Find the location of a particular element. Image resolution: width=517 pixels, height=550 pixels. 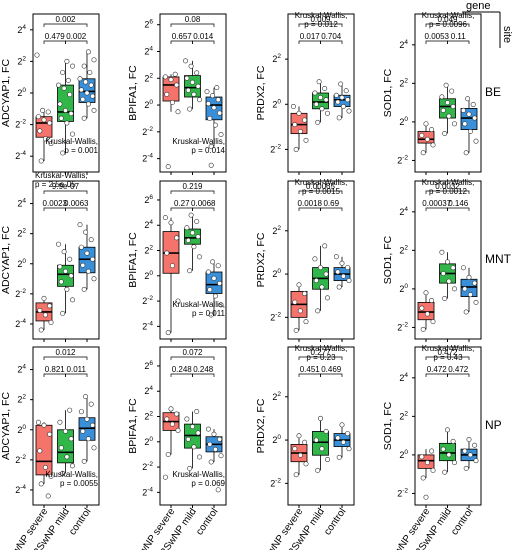

y-tick-label: 2-4 is located at coordinates (20, 323).